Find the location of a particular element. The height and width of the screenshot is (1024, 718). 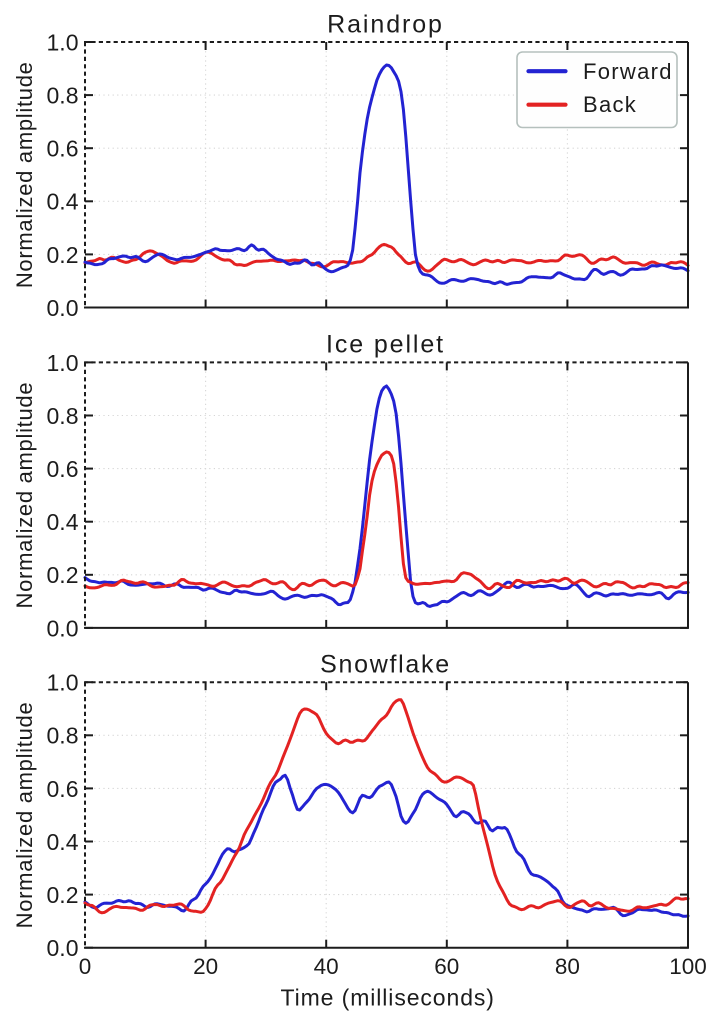

svg-text: 20 is located at coordinates (205, 966).